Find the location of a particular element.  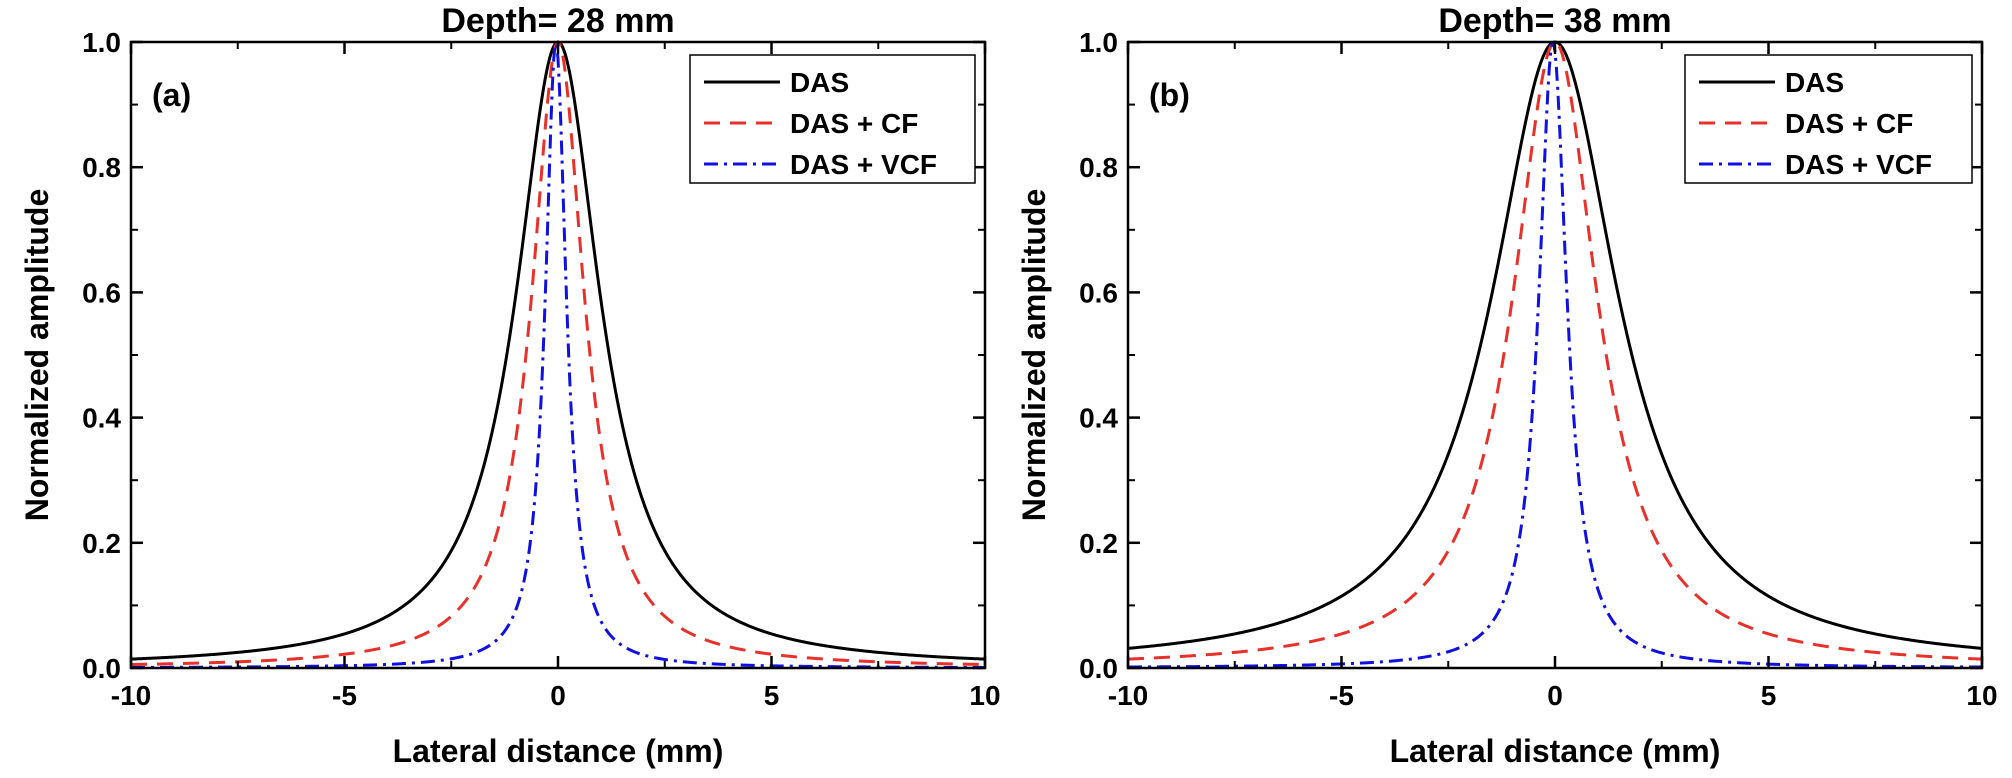

panel-label: (a) is located at coordinates (171, 95).